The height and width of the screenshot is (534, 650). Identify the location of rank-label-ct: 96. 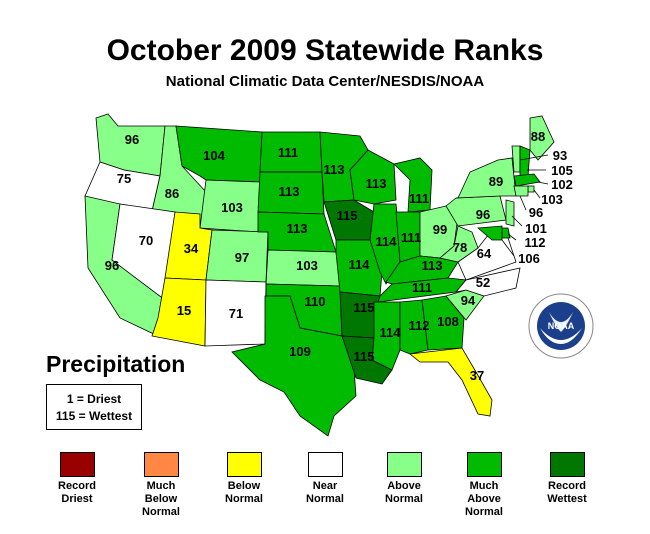
(536, 212).